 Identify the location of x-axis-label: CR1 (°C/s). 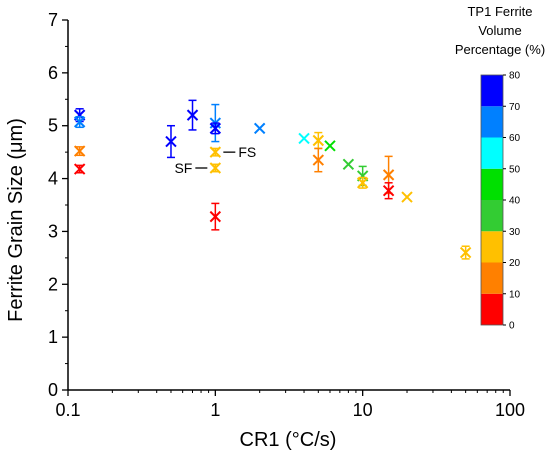
(288, 440).